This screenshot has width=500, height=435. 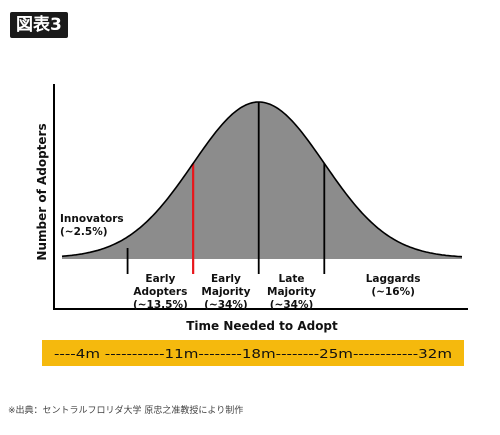 I want to click on category-label-3: Early Majority (~34%), so click(x=225, y=292).